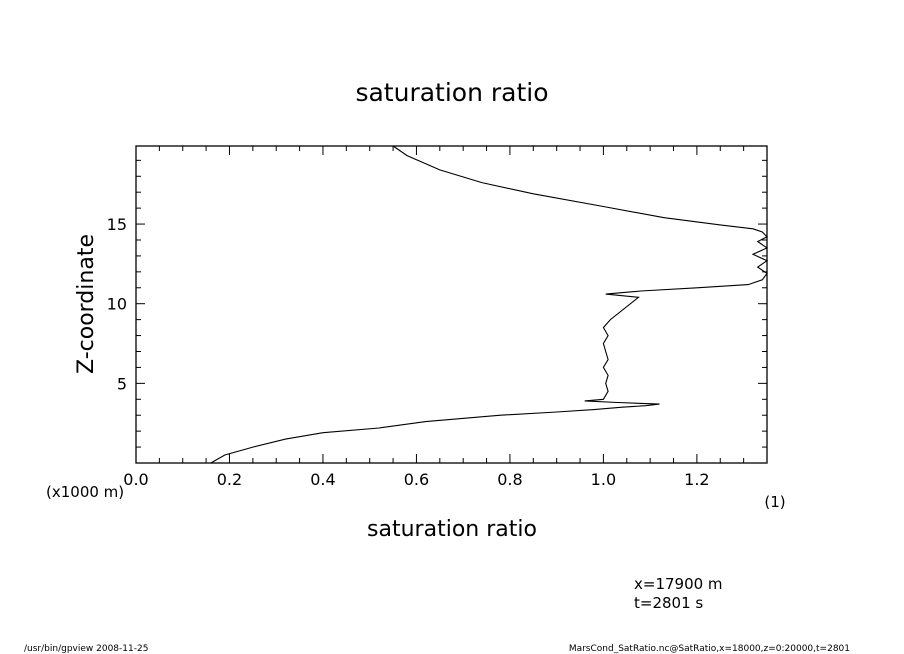  Describe the element at coordinates (229, 479) in the screenshot. I see `x-tick-label: 0.2` at that location.